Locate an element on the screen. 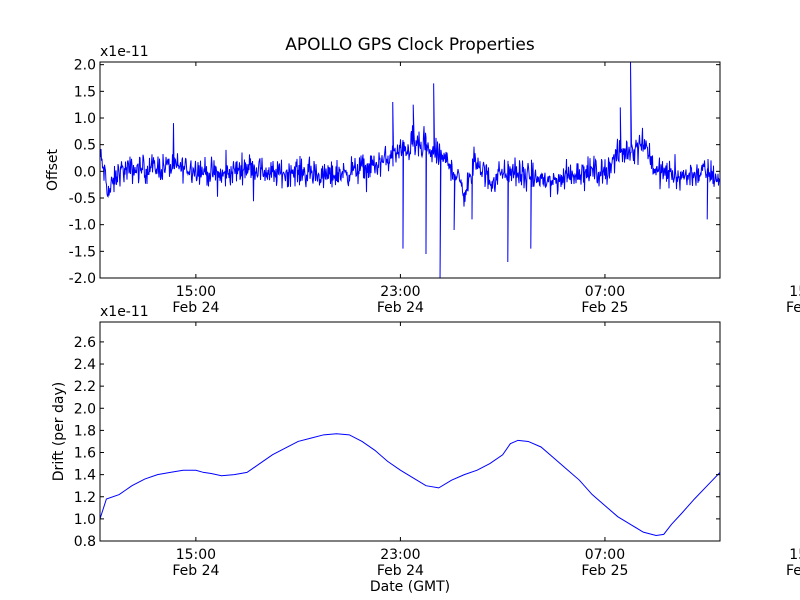 This screenshot has width=800, height=600. y-tick-label: 1.8 is located at coordinates (85, 431).